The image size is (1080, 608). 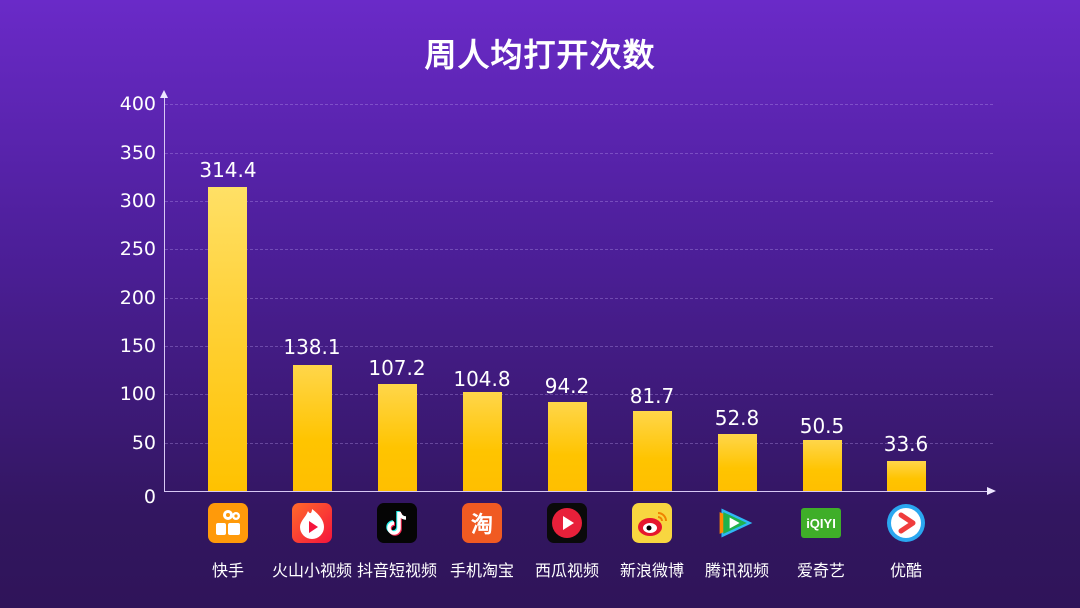 What do you see at coordinates (397, 437) in the screenshot?
I see `bar-douyin` at bounding box center [397, 437].